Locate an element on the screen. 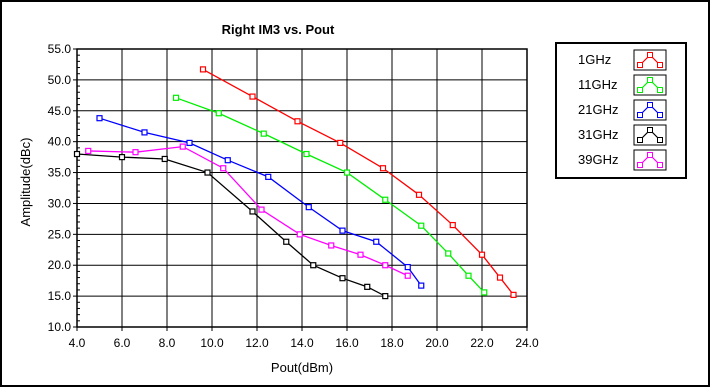  x-tick-label: 14.0 is located at coordinates (302, 343).